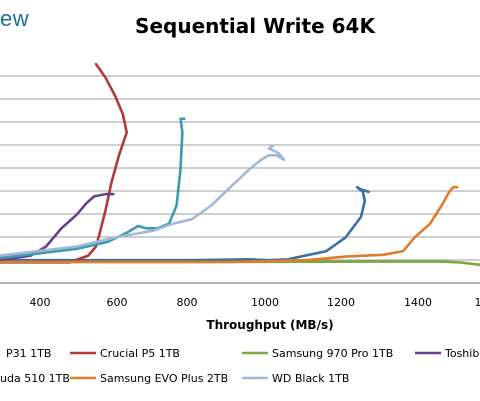 This screenshot has height=401, width=480. Describe the element at coordinates (255, 26) in the screenshot. I see `chart-title: Sequential Write 64K` at that location.